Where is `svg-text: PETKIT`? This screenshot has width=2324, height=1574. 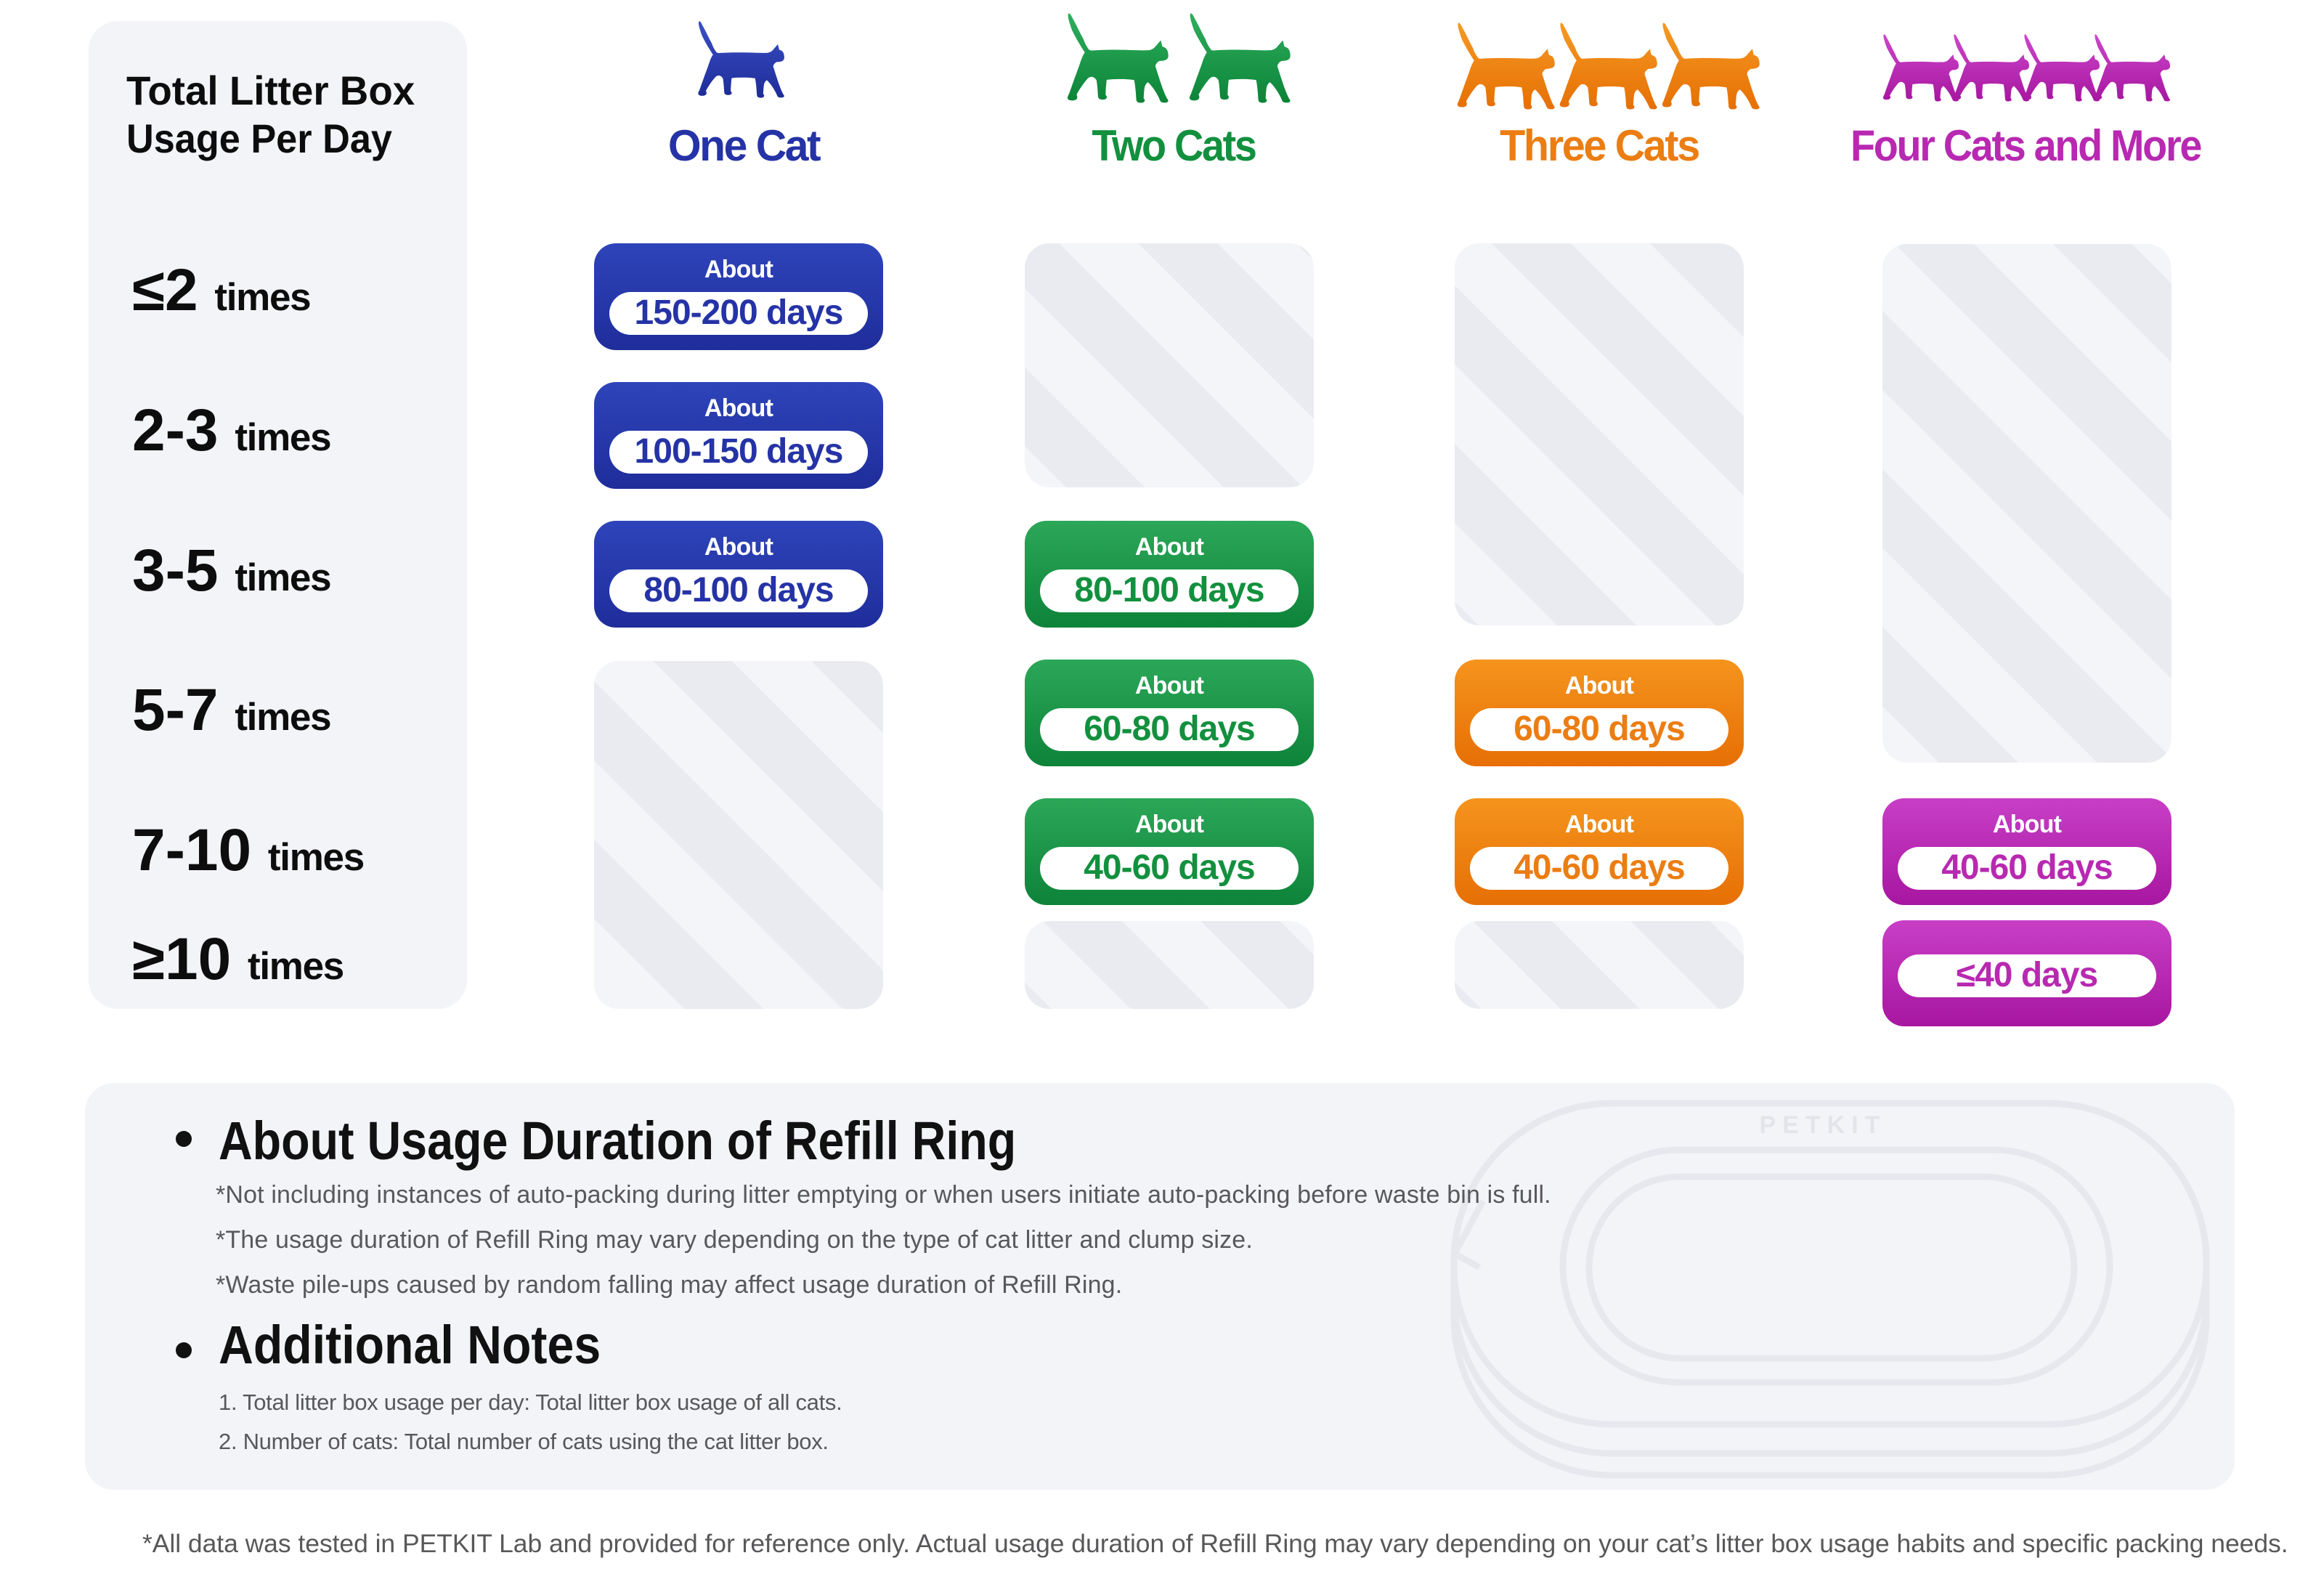 svg-text: PETKIT is located at coordinates (1823, 1125).